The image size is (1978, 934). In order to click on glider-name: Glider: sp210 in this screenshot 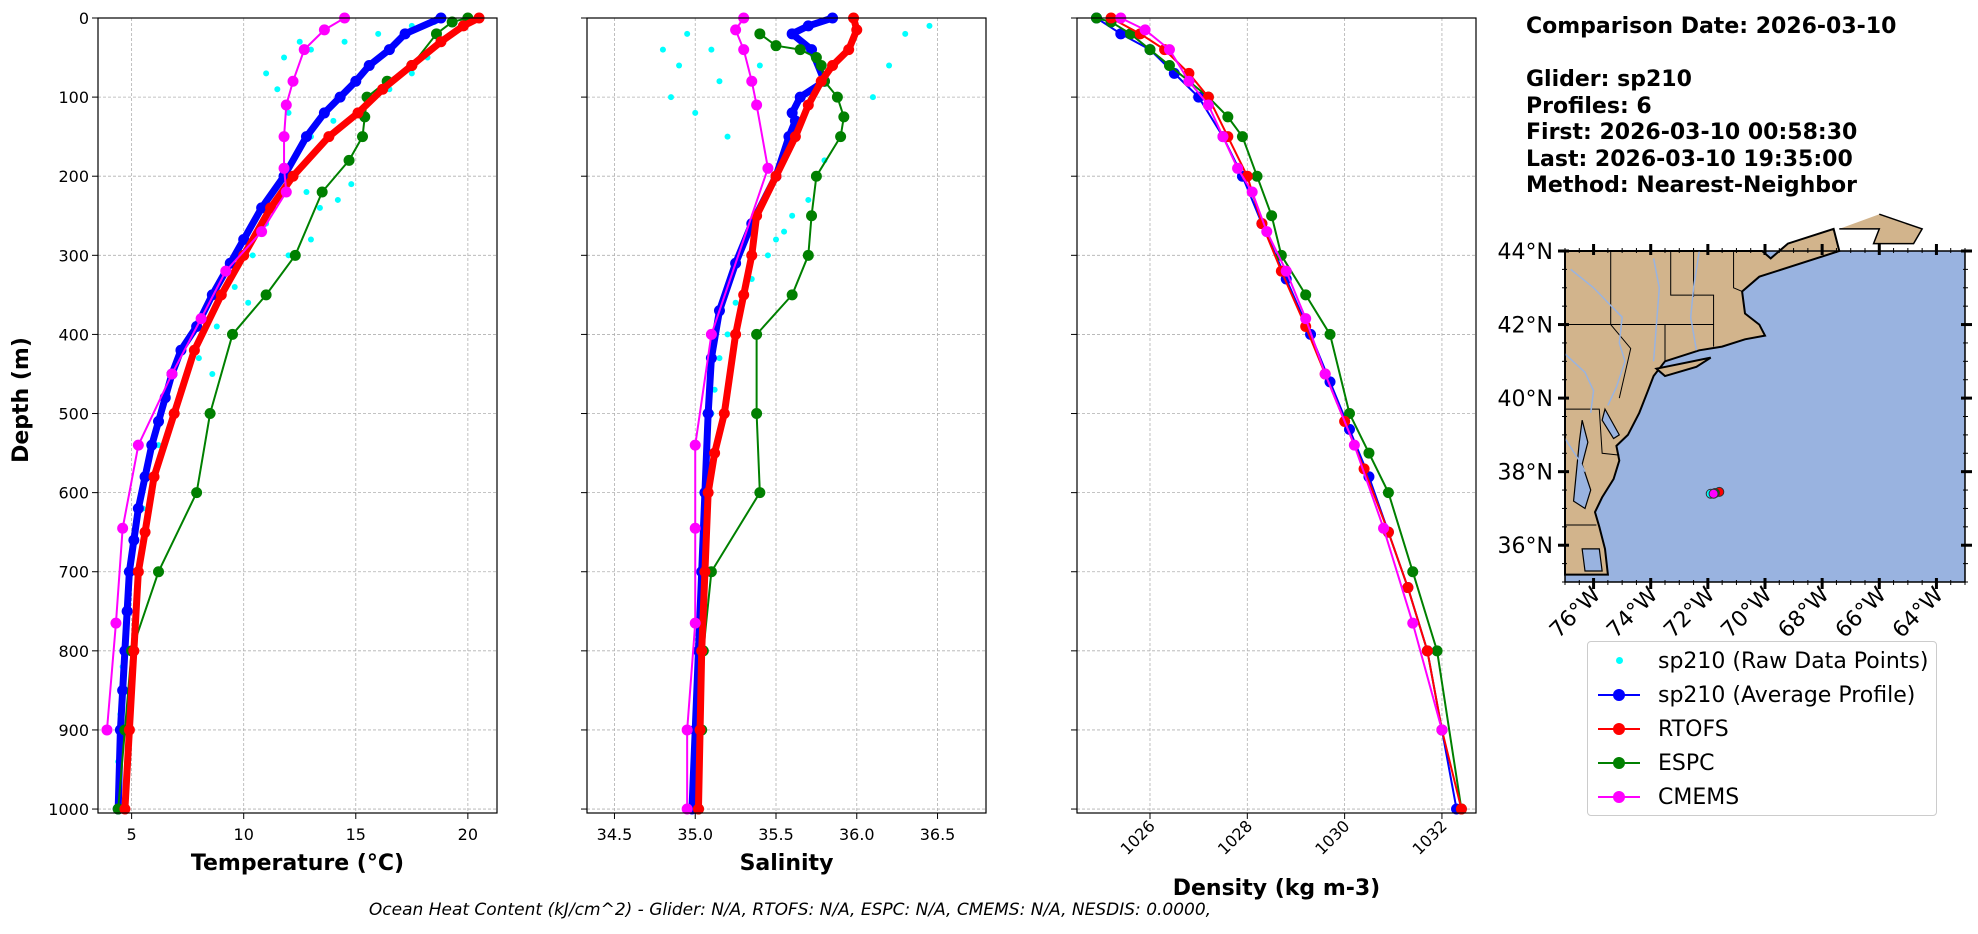, I will do `click(1609, 79)`.